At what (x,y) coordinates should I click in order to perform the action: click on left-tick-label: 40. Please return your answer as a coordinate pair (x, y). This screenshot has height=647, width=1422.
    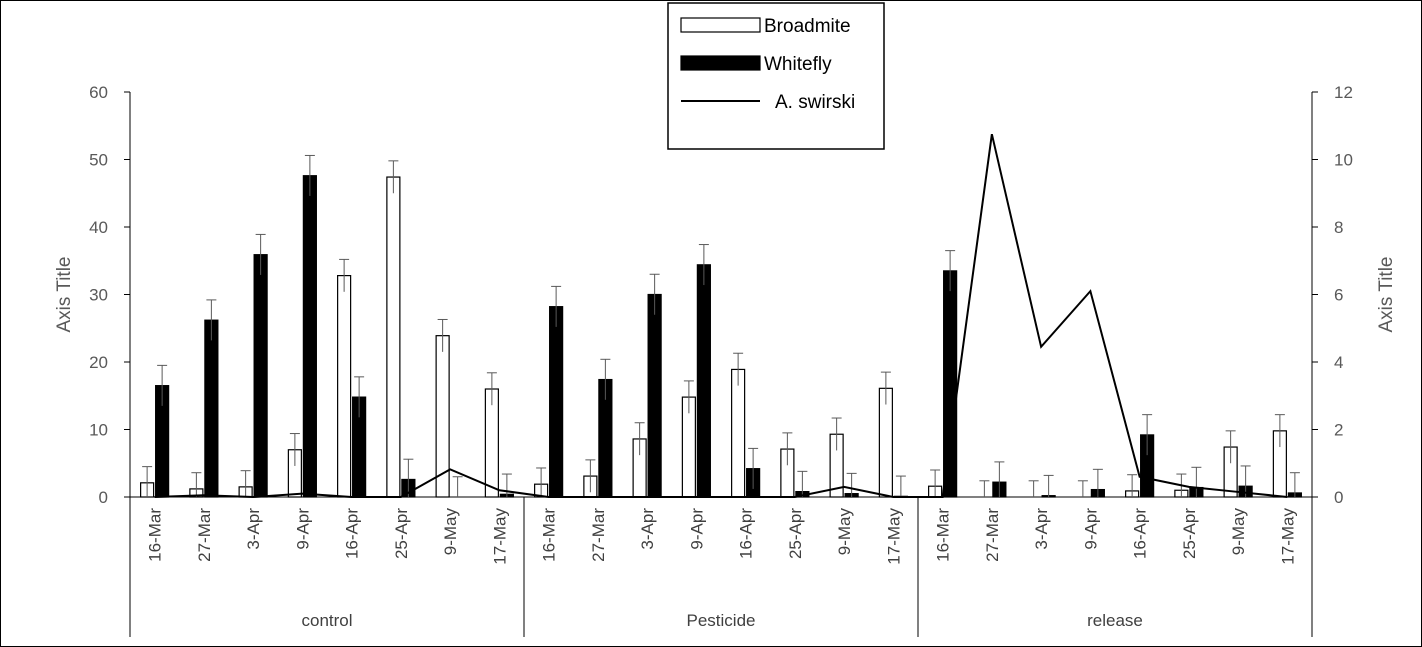
    Looking at the image, I should click on (98, 227).